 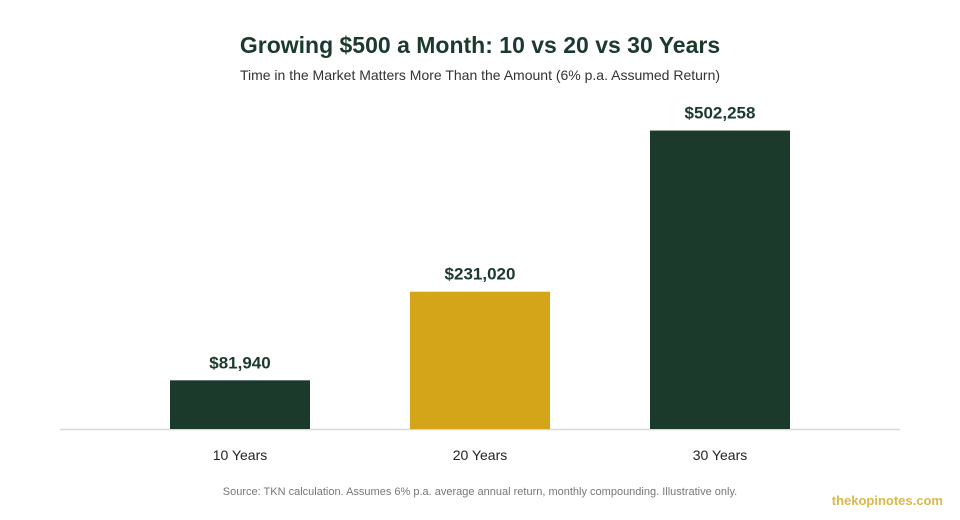 I want to click on x-tick-label: 30 Years, so click(x=720, y=455).